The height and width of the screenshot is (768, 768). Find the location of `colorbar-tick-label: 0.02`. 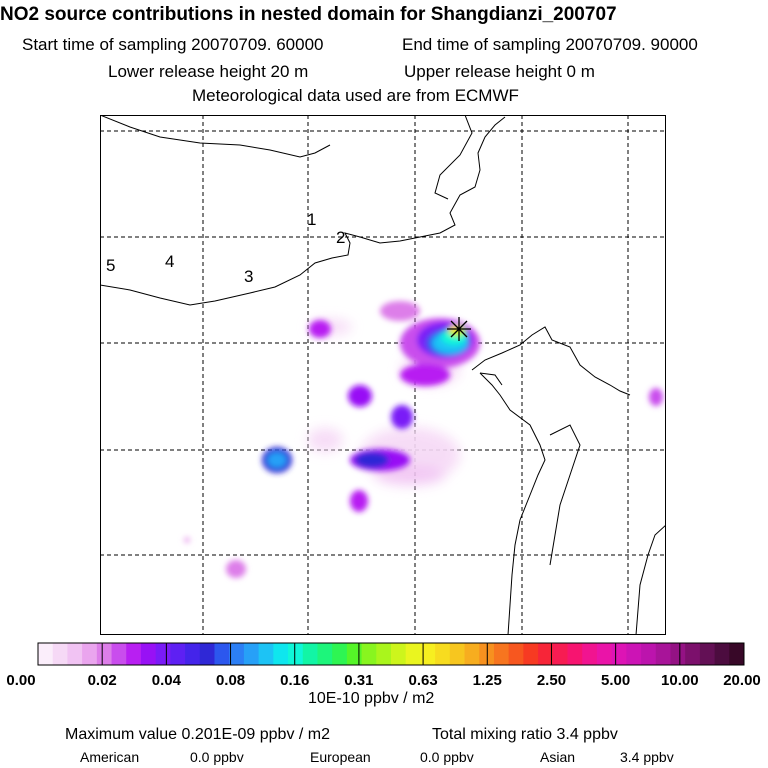

colorbar-tick-label: 0.02 is located at coordinates (102, 680).